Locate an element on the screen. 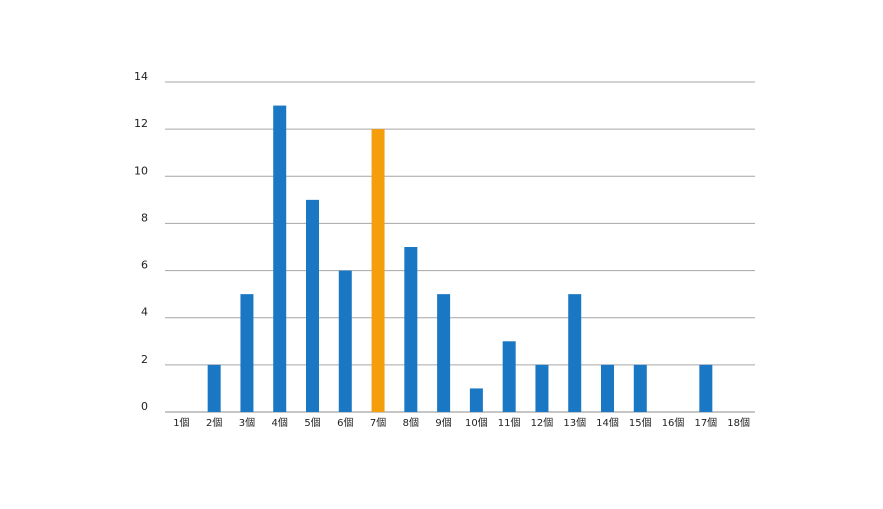 The image size is (883, 509). x-tick-label: 15個 is located at coordinates (640, 422).